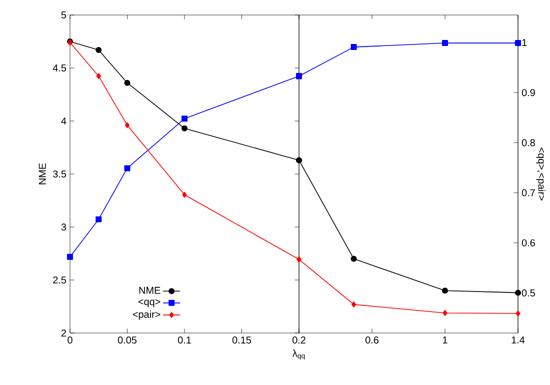 Image resolution: width=550 pixels, height=385 pixels. I want to click on y2-tick-label: 0.7, so click(528, 192).